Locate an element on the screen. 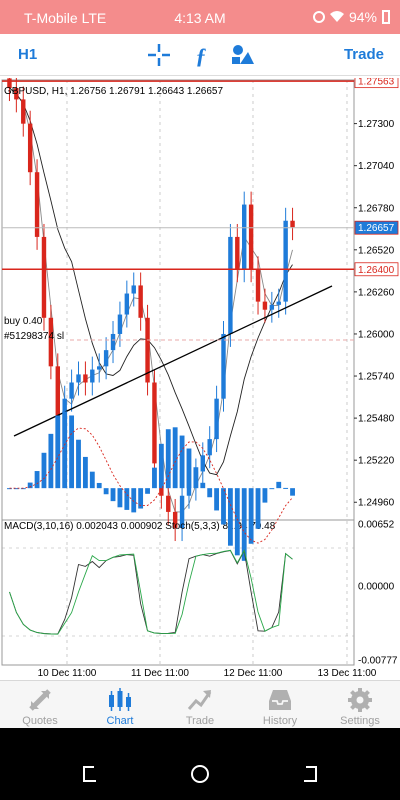 The height and width of the screenshot is (800, 400). stochastic-lines is located at coordinates (151, 592).